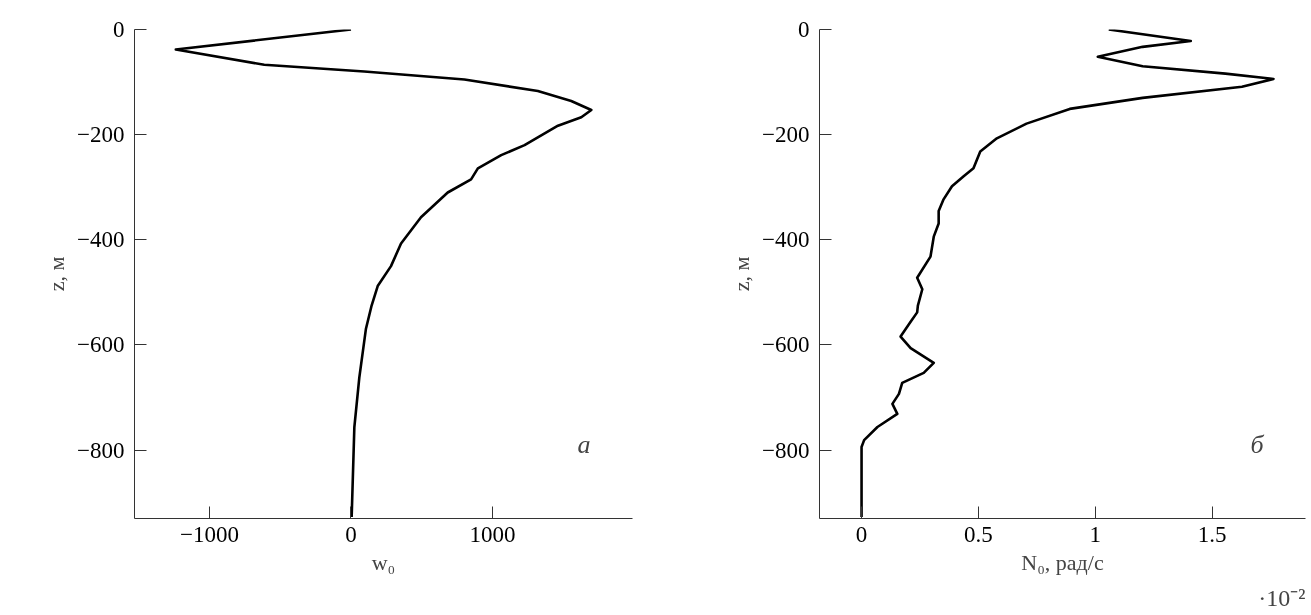 The image size is (1311, 615). I want to click on annotation: б, so click(1257, 444).